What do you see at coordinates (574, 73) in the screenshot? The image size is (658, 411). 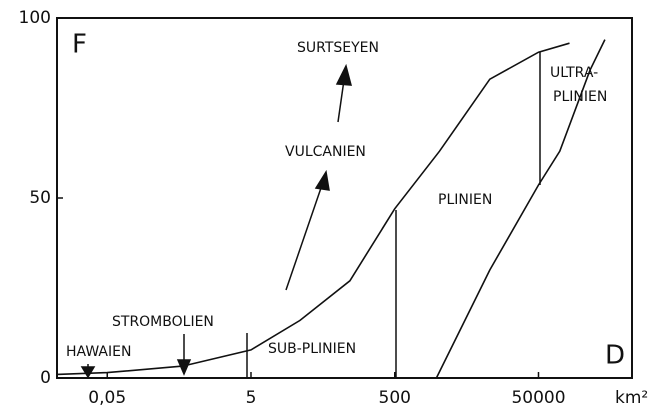 I see `annotation: ULTRA-` at bounding box center [574, 73].